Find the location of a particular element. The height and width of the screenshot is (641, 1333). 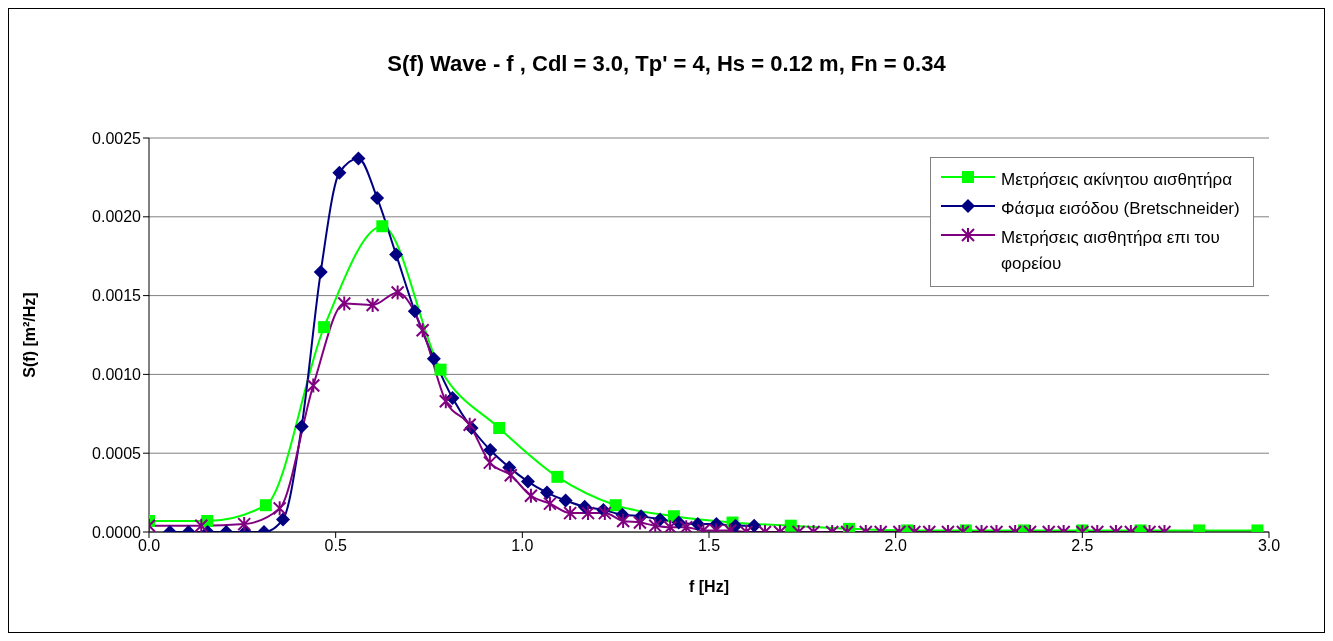

x-tick-label: 1.5 is located at coordinates (709, 546).